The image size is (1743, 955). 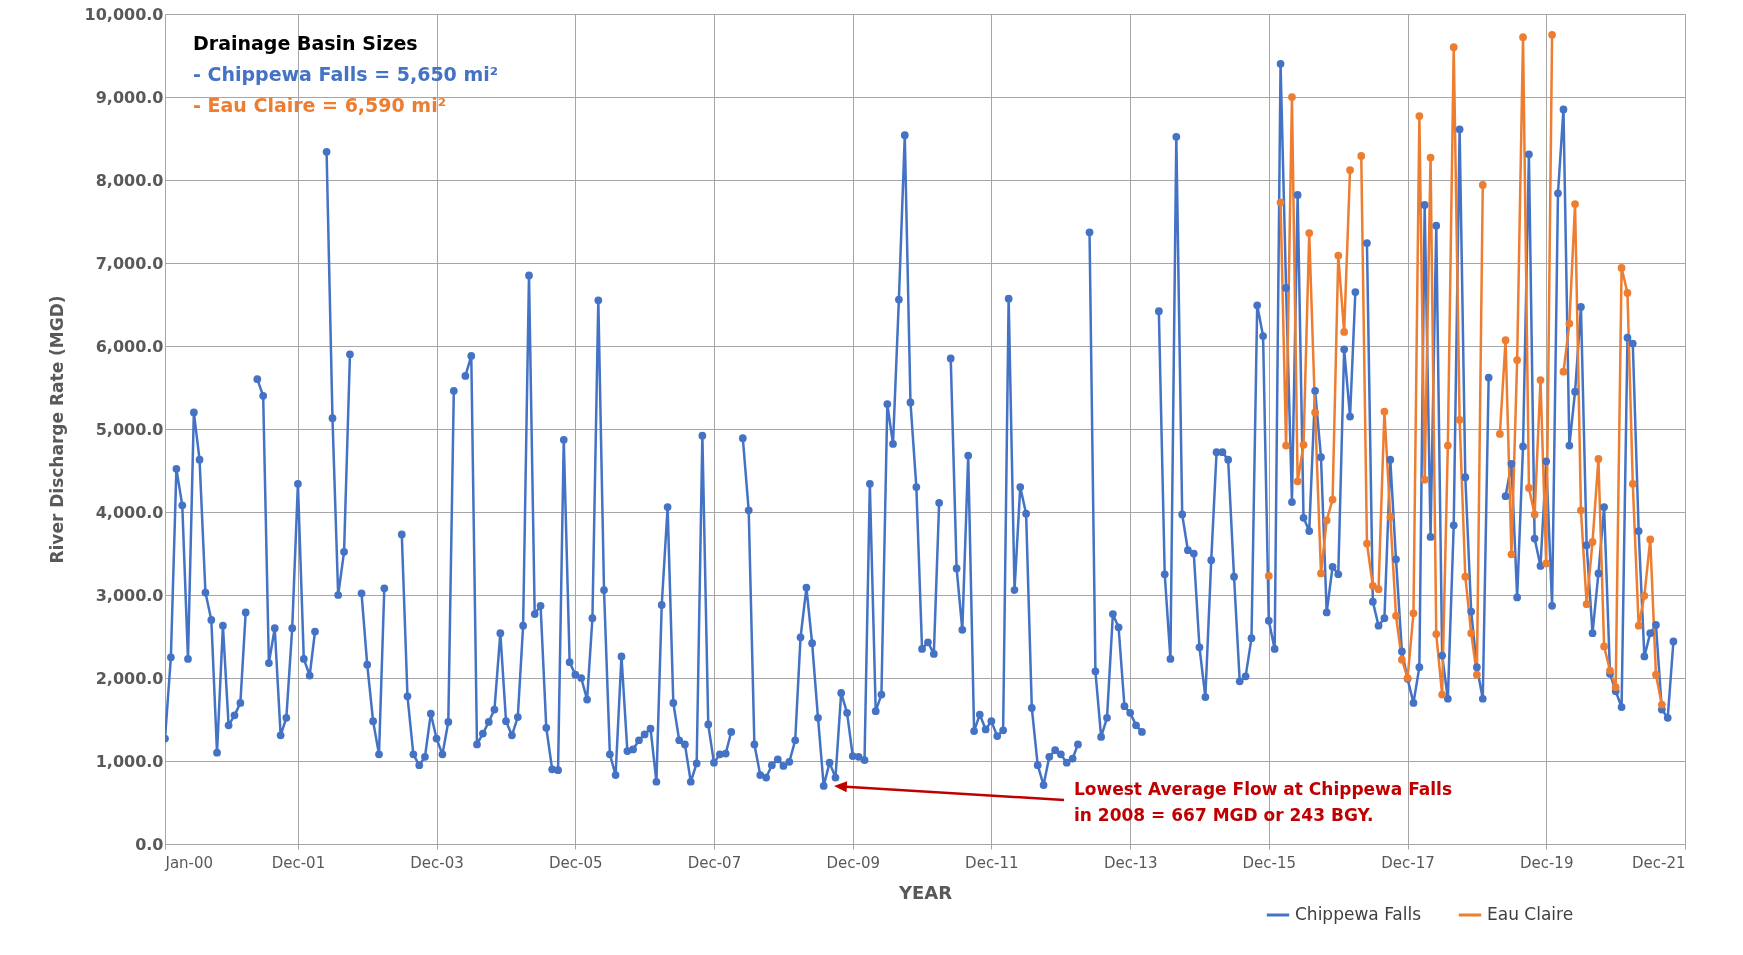 I want to click on x-tick-label: Dec-07, so click(x=714, y=862).